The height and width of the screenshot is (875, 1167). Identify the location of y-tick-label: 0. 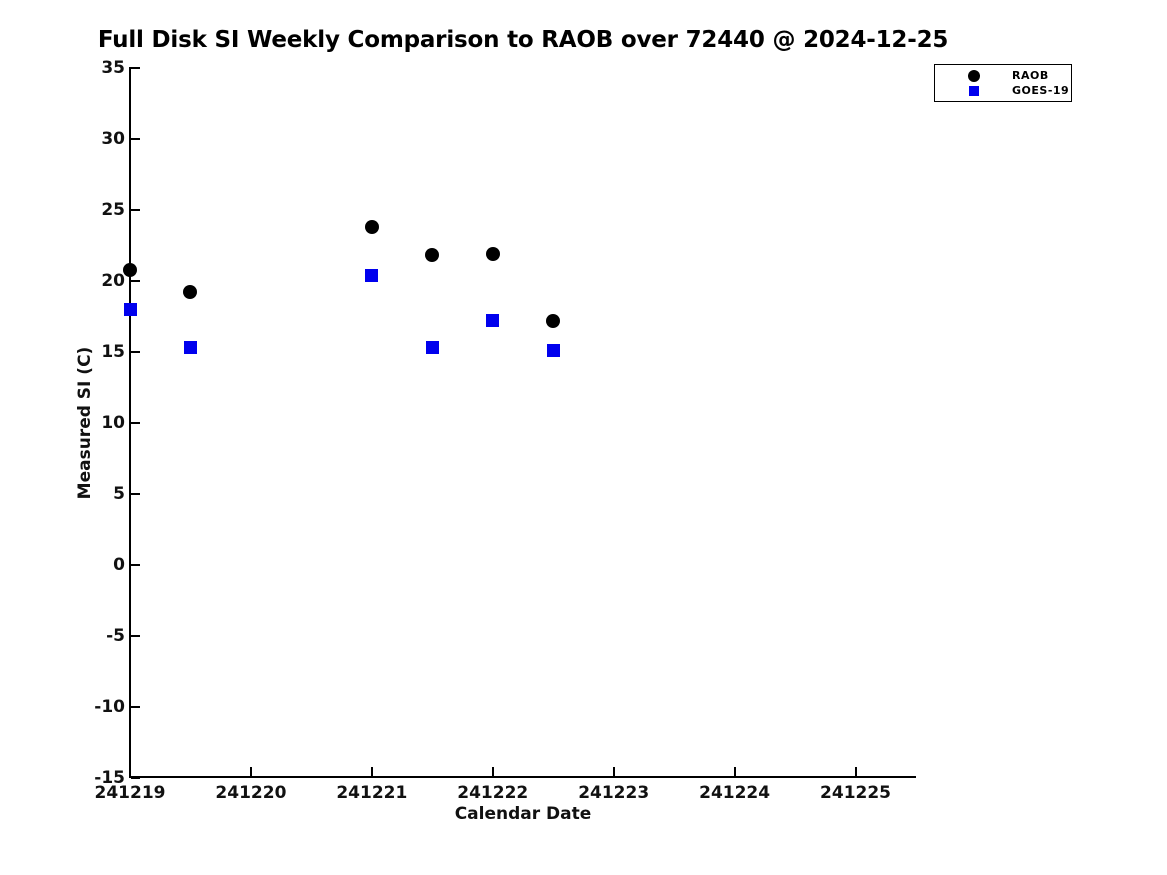
(119, 565).